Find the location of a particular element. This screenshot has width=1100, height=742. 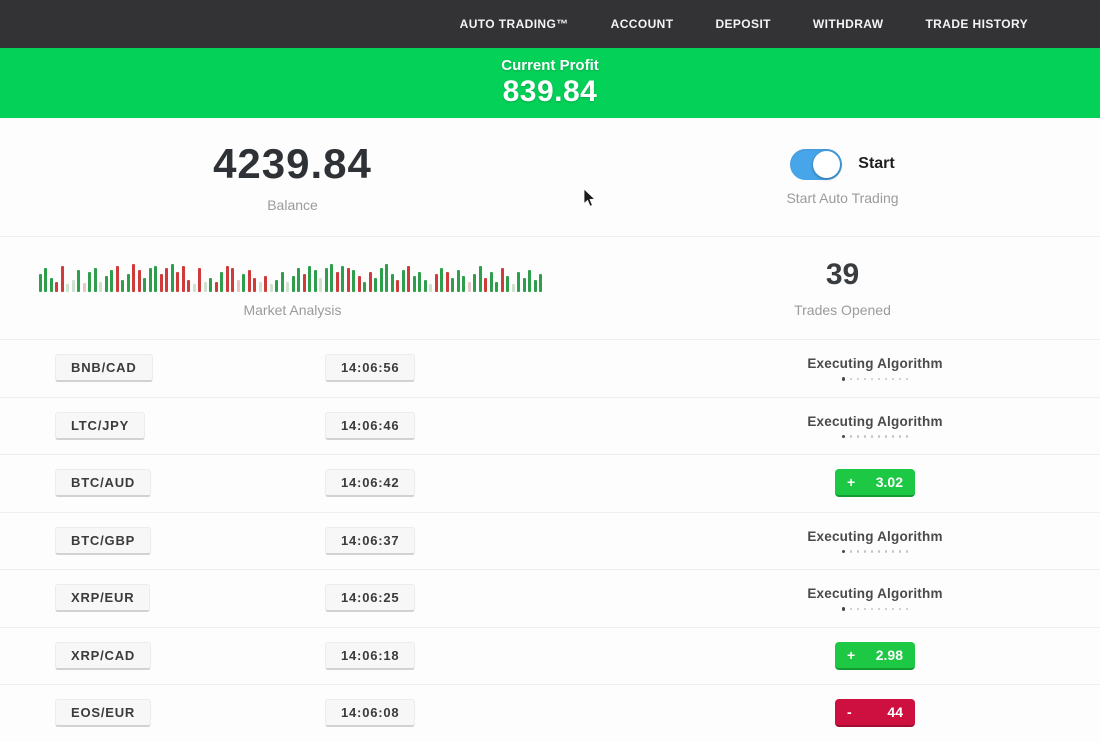

nav-item-trade-history: TRADE HISTORY is located at coordinates (976, 24).